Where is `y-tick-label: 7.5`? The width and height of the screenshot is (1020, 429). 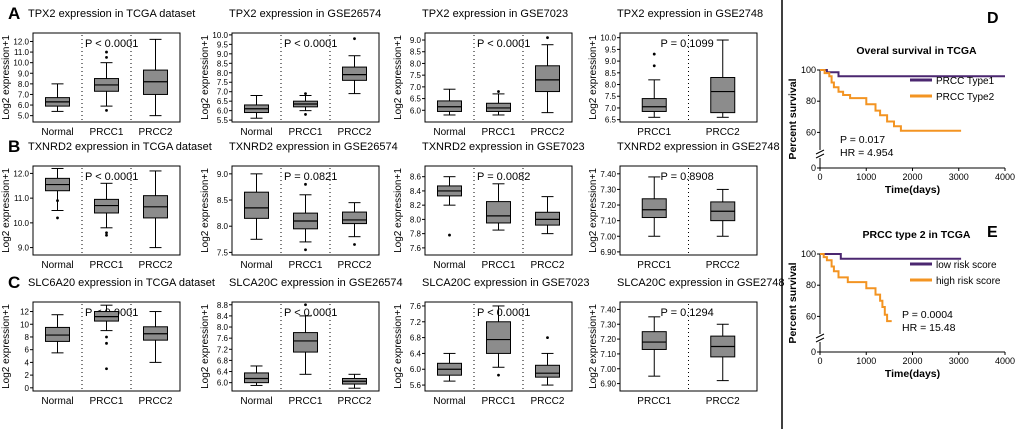
y-tick-label: 7.5 is located at coordinates (223, 252).